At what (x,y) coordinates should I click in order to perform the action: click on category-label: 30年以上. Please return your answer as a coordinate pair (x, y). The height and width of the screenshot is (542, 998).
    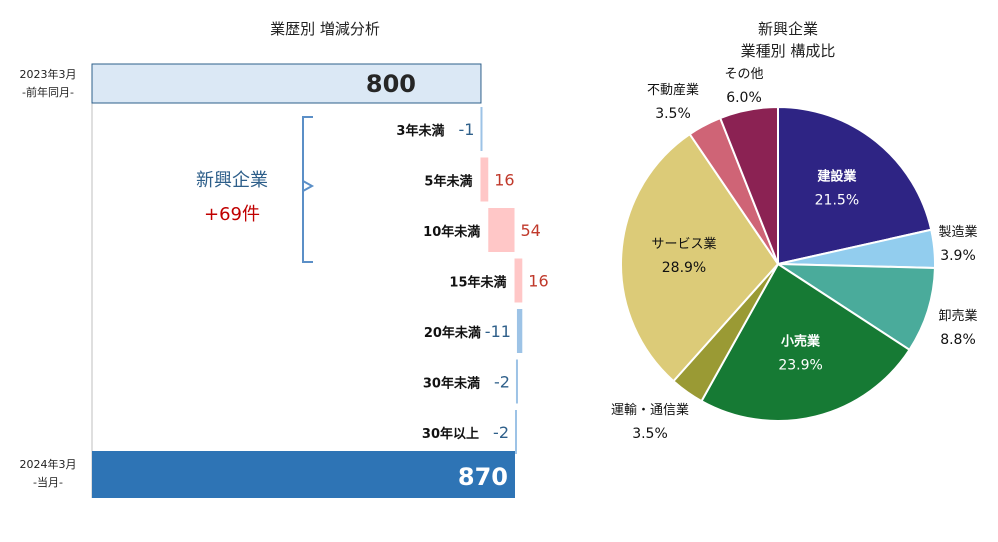
    Looking at the image, I should click on (450, 434).